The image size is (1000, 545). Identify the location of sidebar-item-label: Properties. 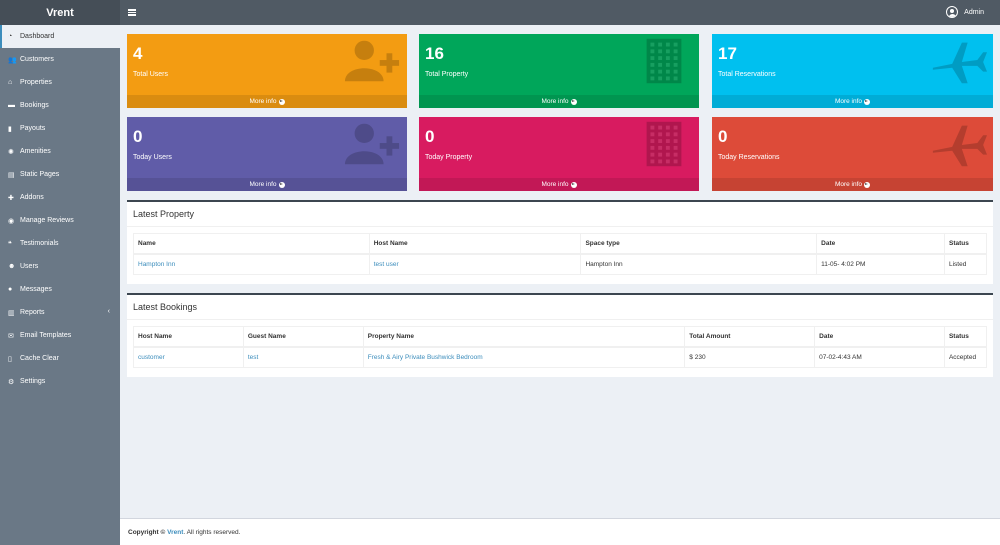
(36, 82).